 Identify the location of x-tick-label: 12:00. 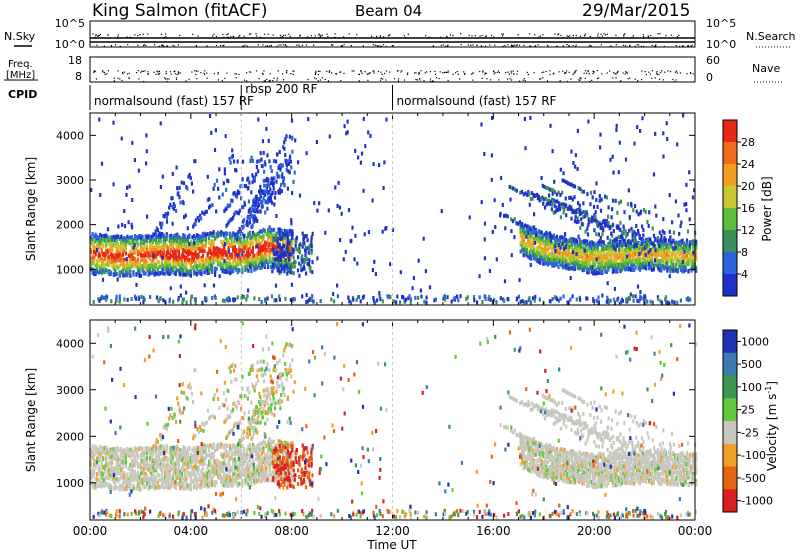
(392, 531).